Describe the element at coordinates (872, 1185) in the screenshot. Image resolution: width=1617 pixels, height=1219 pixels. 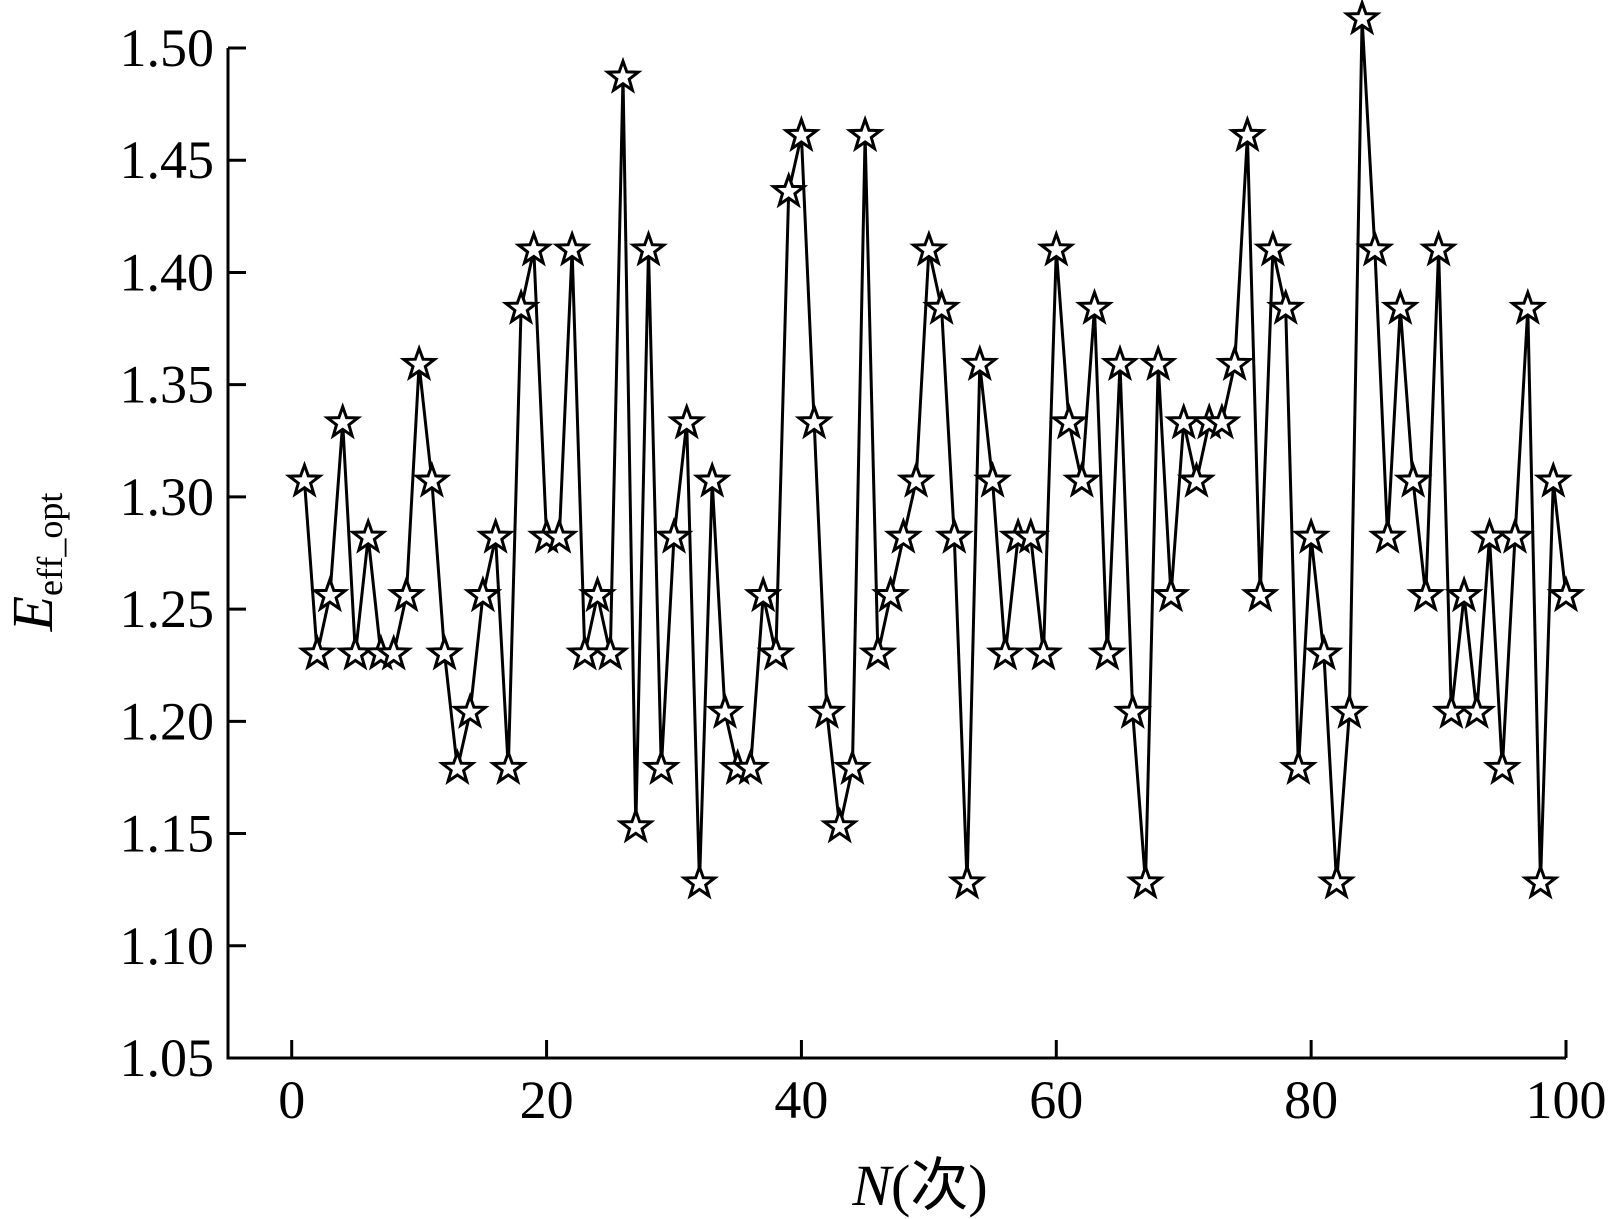
I see `x-axis-label-var: N` at that location.